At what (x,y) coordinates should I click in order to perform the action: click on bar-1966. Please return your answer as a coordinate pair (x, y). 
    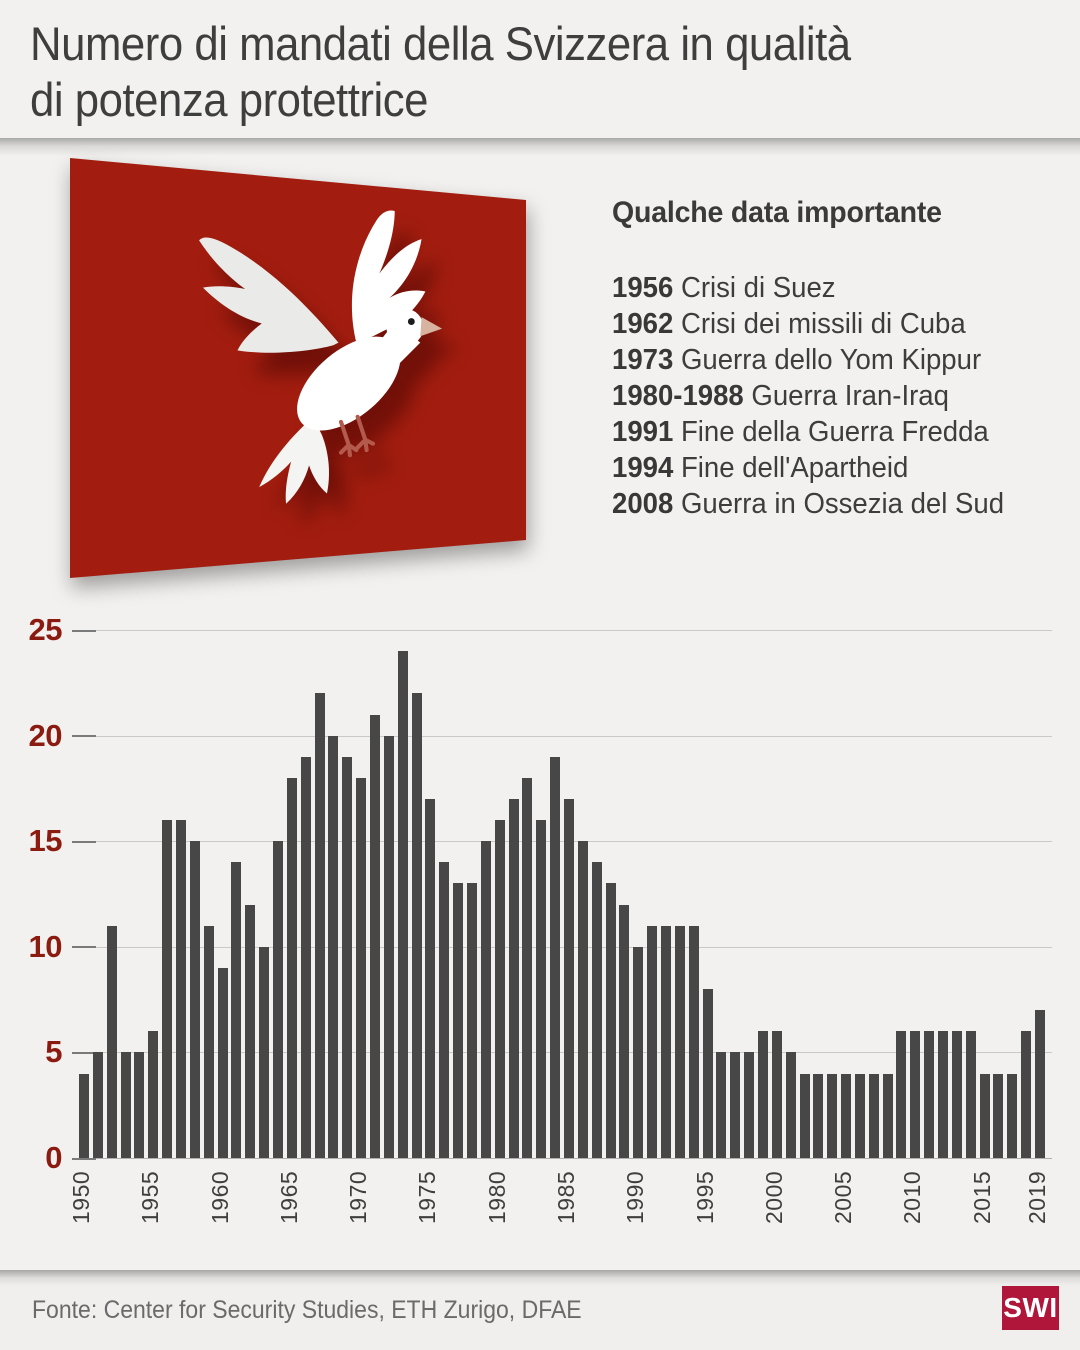
    Looking at the image, I should click on (305, 957).